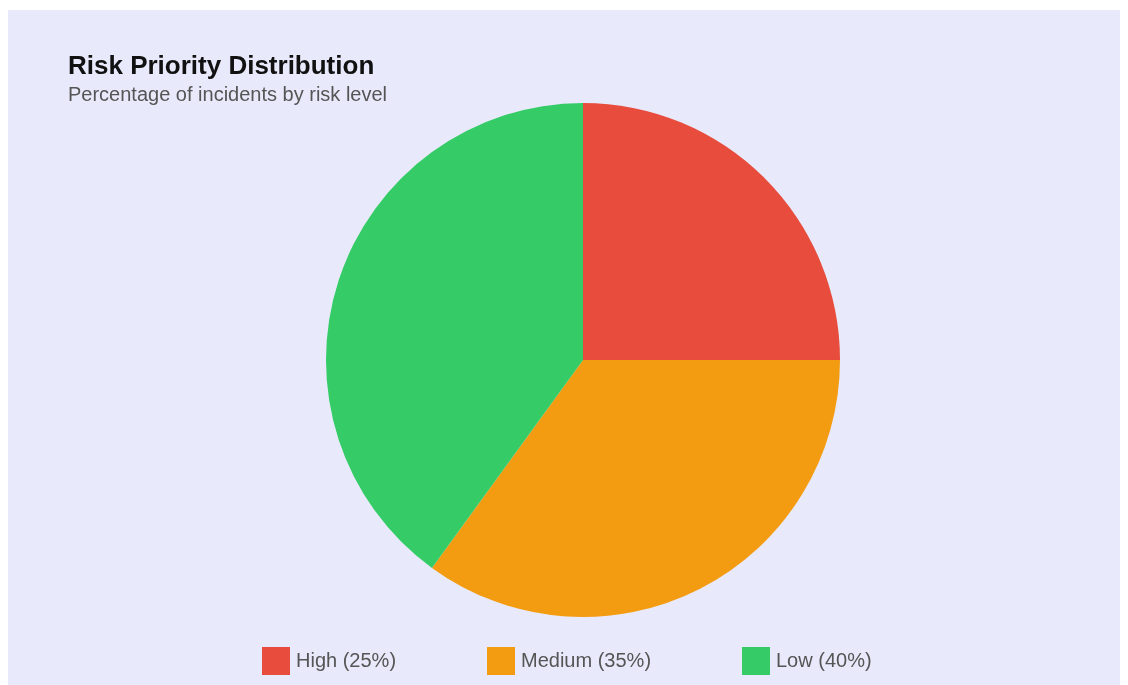 This screenshot has width=1128, height=685. I want to click on legend-label: Medium (35%), so click(586, 660).